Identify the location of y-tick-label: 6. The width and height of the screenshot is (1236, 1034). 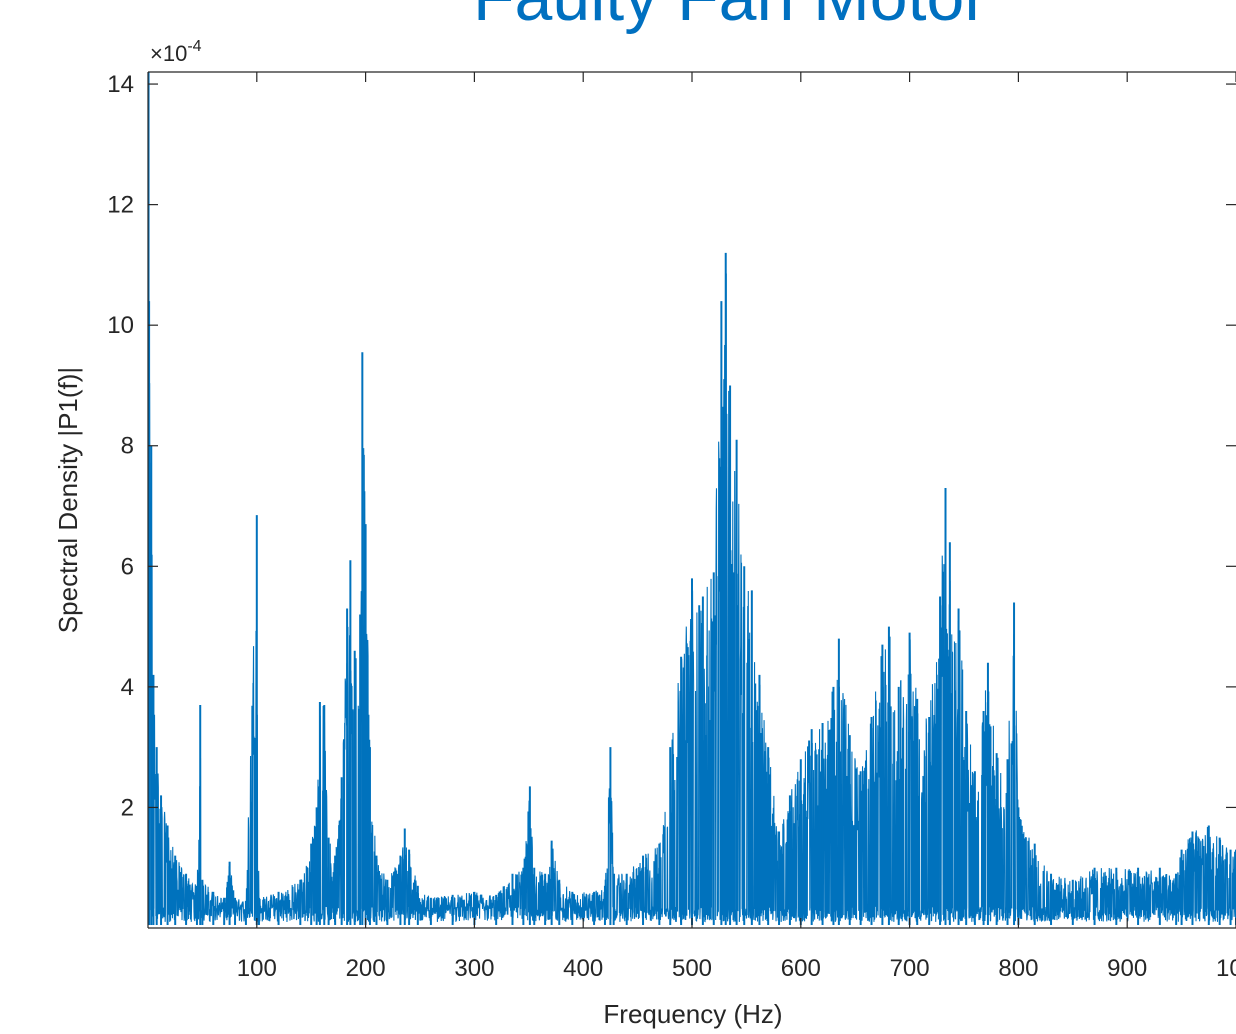
(127, 566).